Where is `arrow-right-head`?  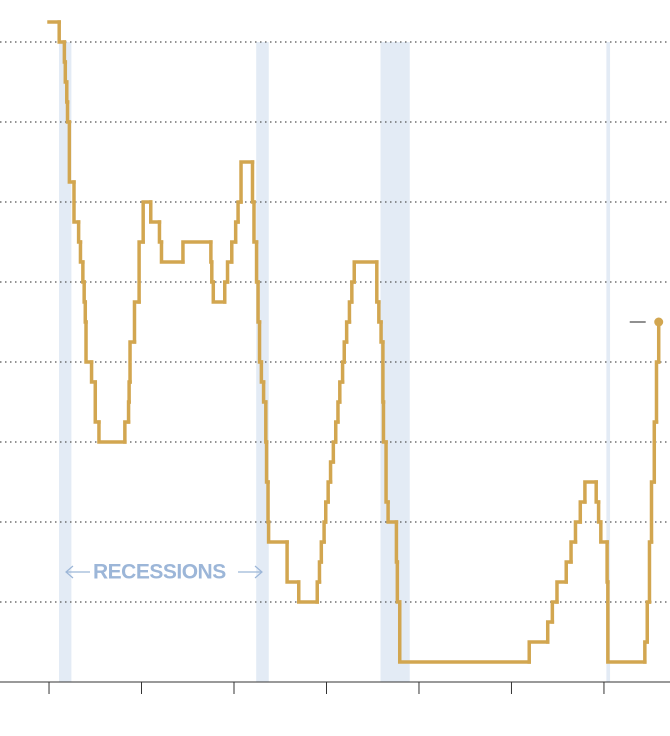
arrow-right-head is located at coordinates (258, 572).